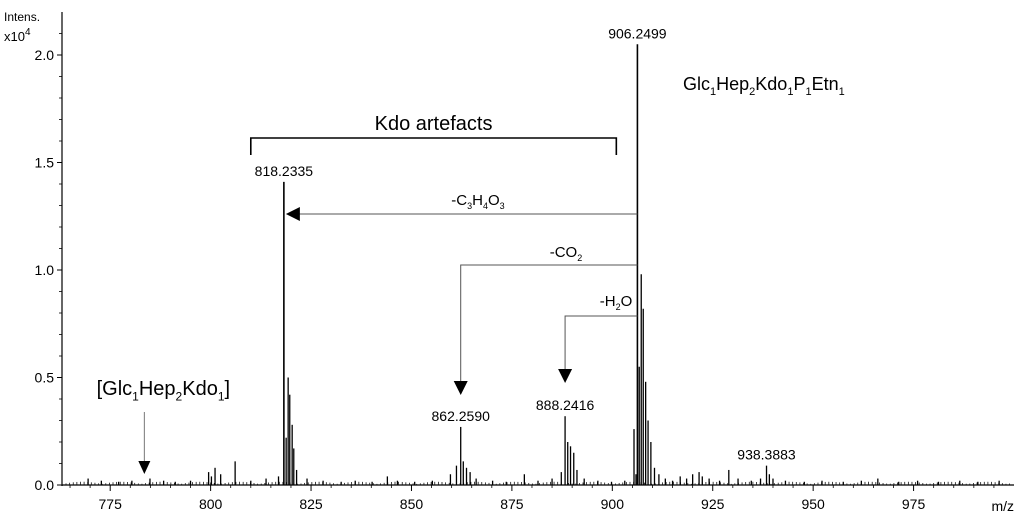  What do you see at coordinates (163, 391) in the screenshot?
I see `missing-species-label: [Glc1Hep2Kdo1]` at bounding box center [163, 391].